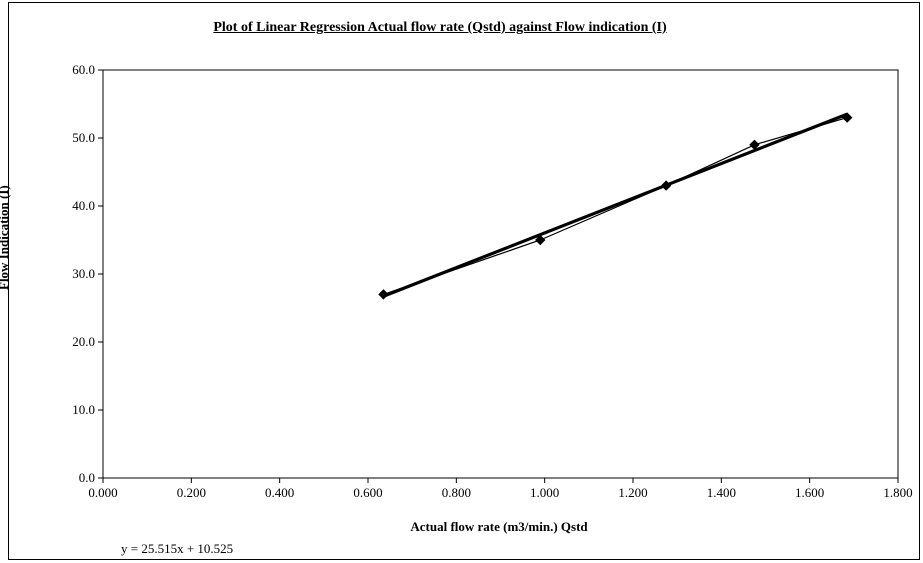 Image resolution: width=923 pixels, height=563 pixels. What do you see at coordinates (83, 205) in the screenshot?
I see `y-tick-label: 40.0` at bounding box center [83, 205].